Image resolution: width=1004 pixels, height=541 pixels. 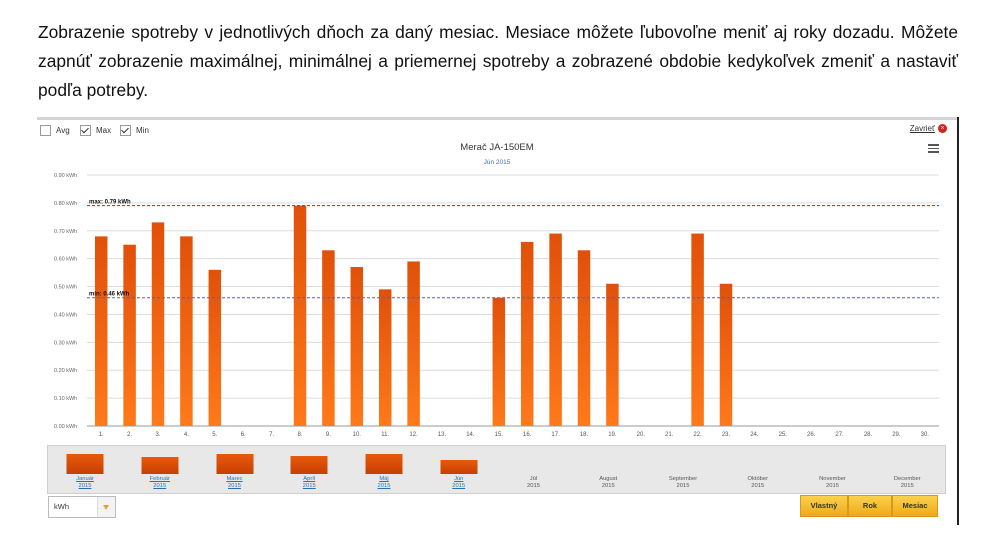 I want to click on x-tick-label: 14., so click(x=470, y=435).